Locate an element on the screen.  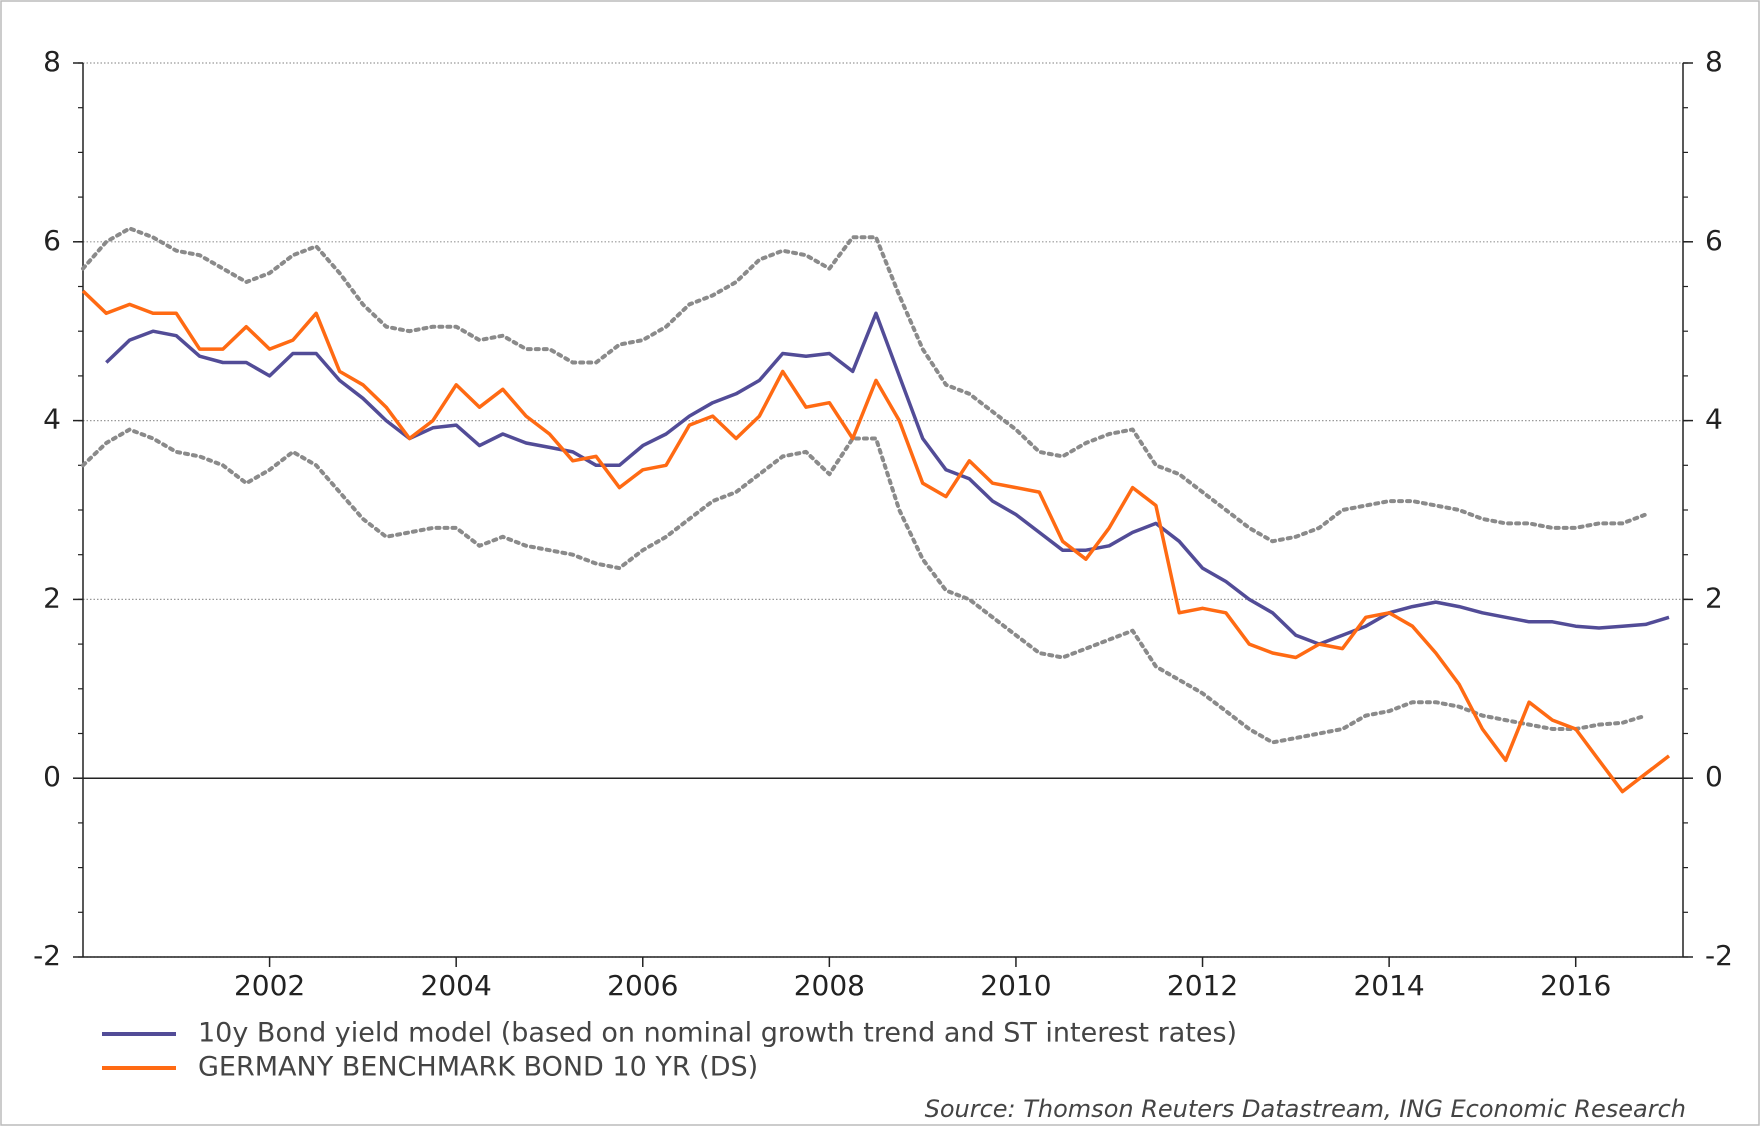
y-tick-label: 0 is located at coordinates (52, 776).